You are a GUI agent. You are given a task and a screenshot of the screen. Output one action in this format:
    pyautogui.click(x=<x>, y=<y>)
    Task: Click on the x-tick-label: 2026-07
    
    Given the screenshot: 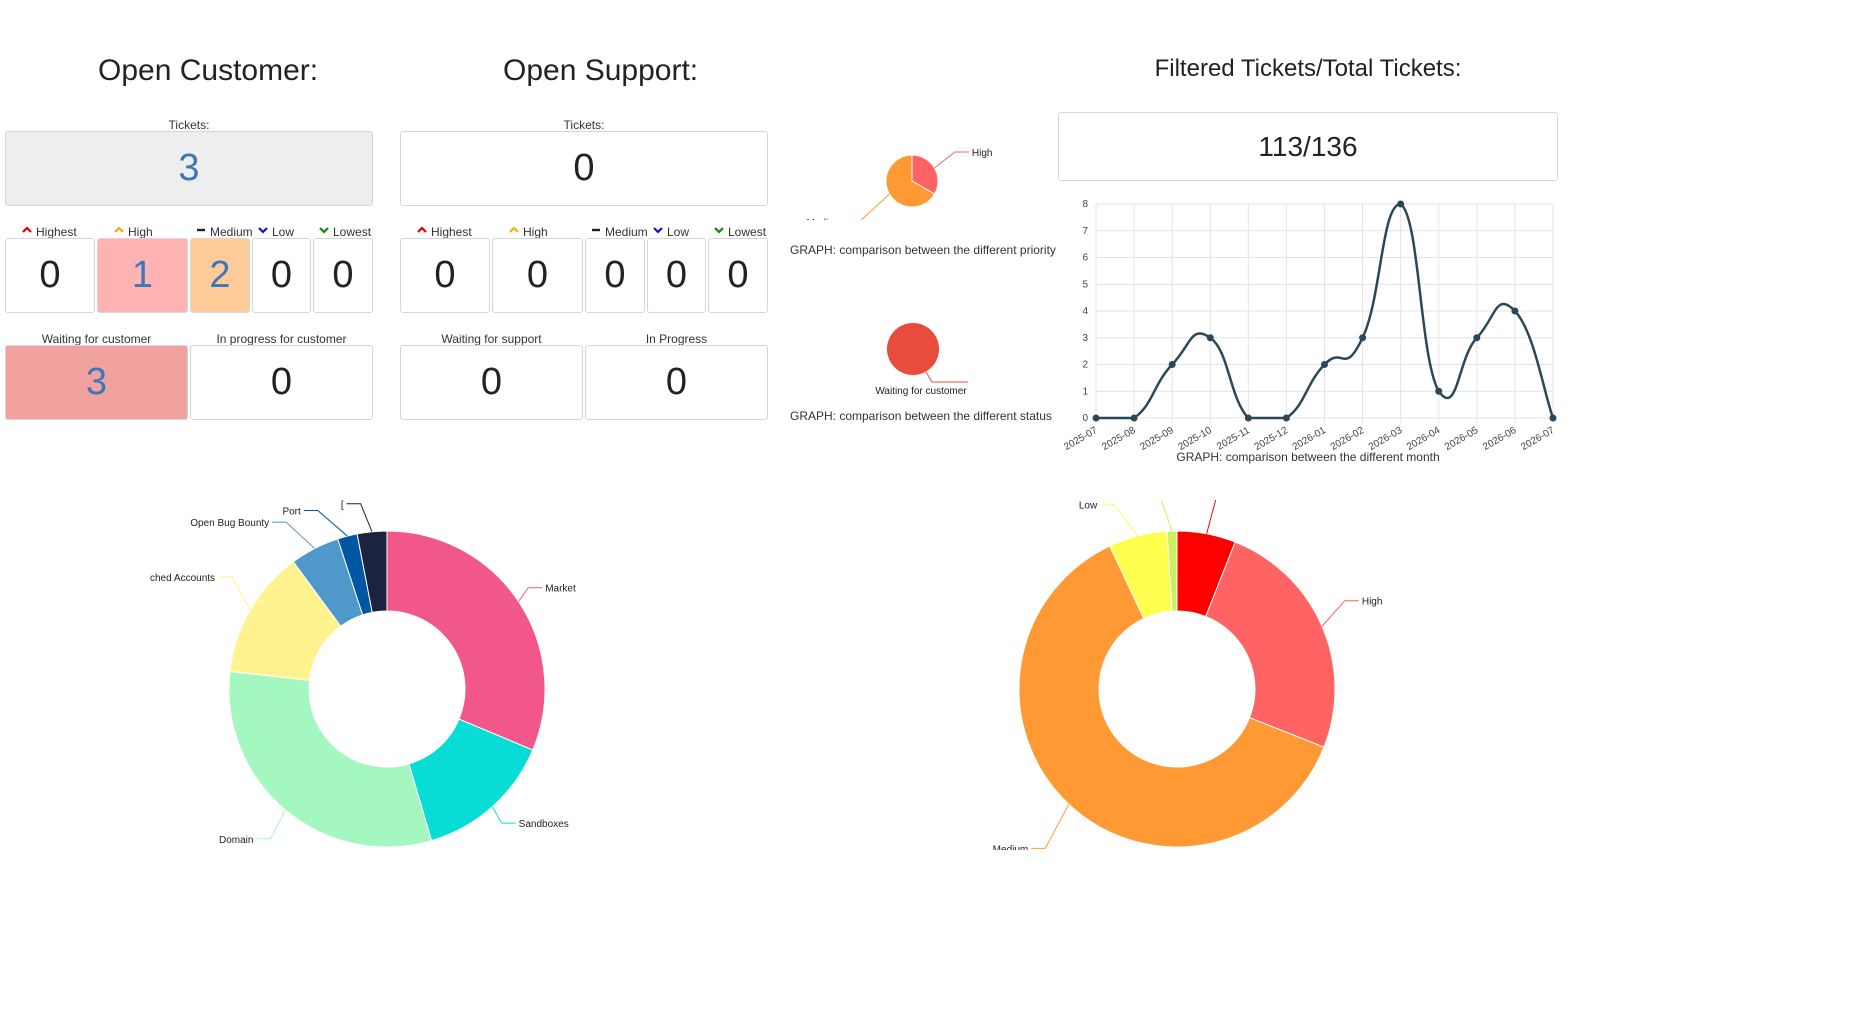 What is the action you would take?
    pyautogui.click(x=1538, y=437)
    